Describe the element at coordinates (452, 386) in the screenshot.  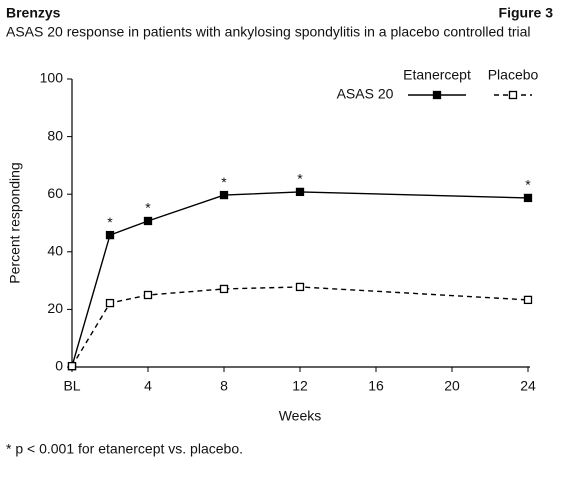
I see `x-tick-label: 20` at that location.